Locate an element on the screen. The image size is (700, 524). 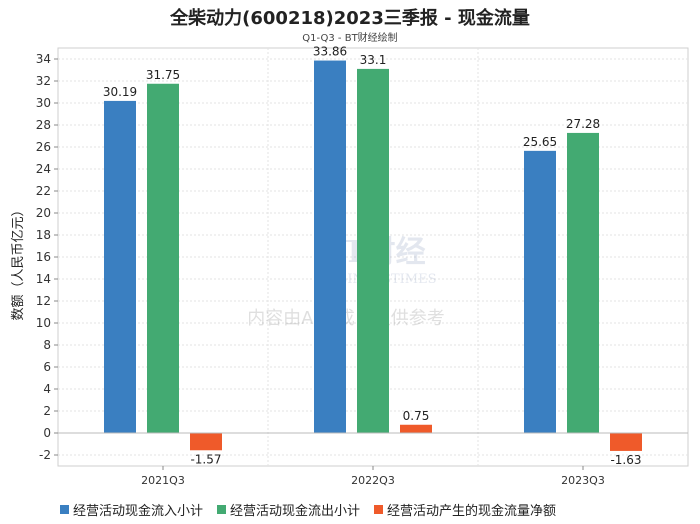
y-tick-label: 20 is located at coordinates (43, 213).